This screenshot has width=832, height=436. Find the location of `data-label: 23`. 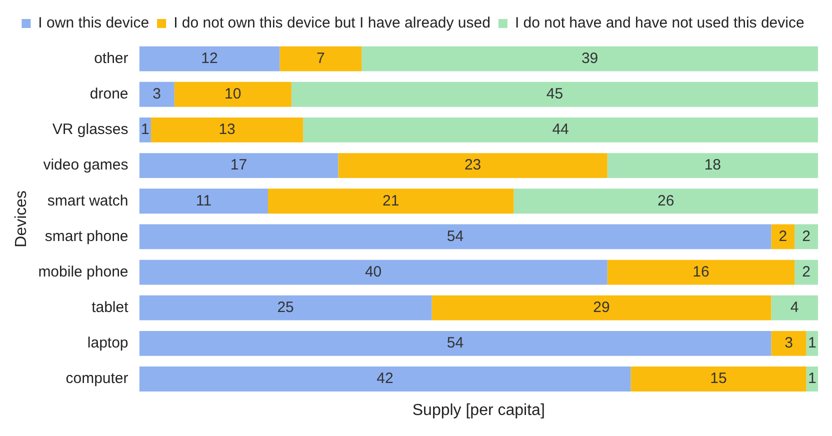

data-label: 23 is located at coordinates (473, 165).